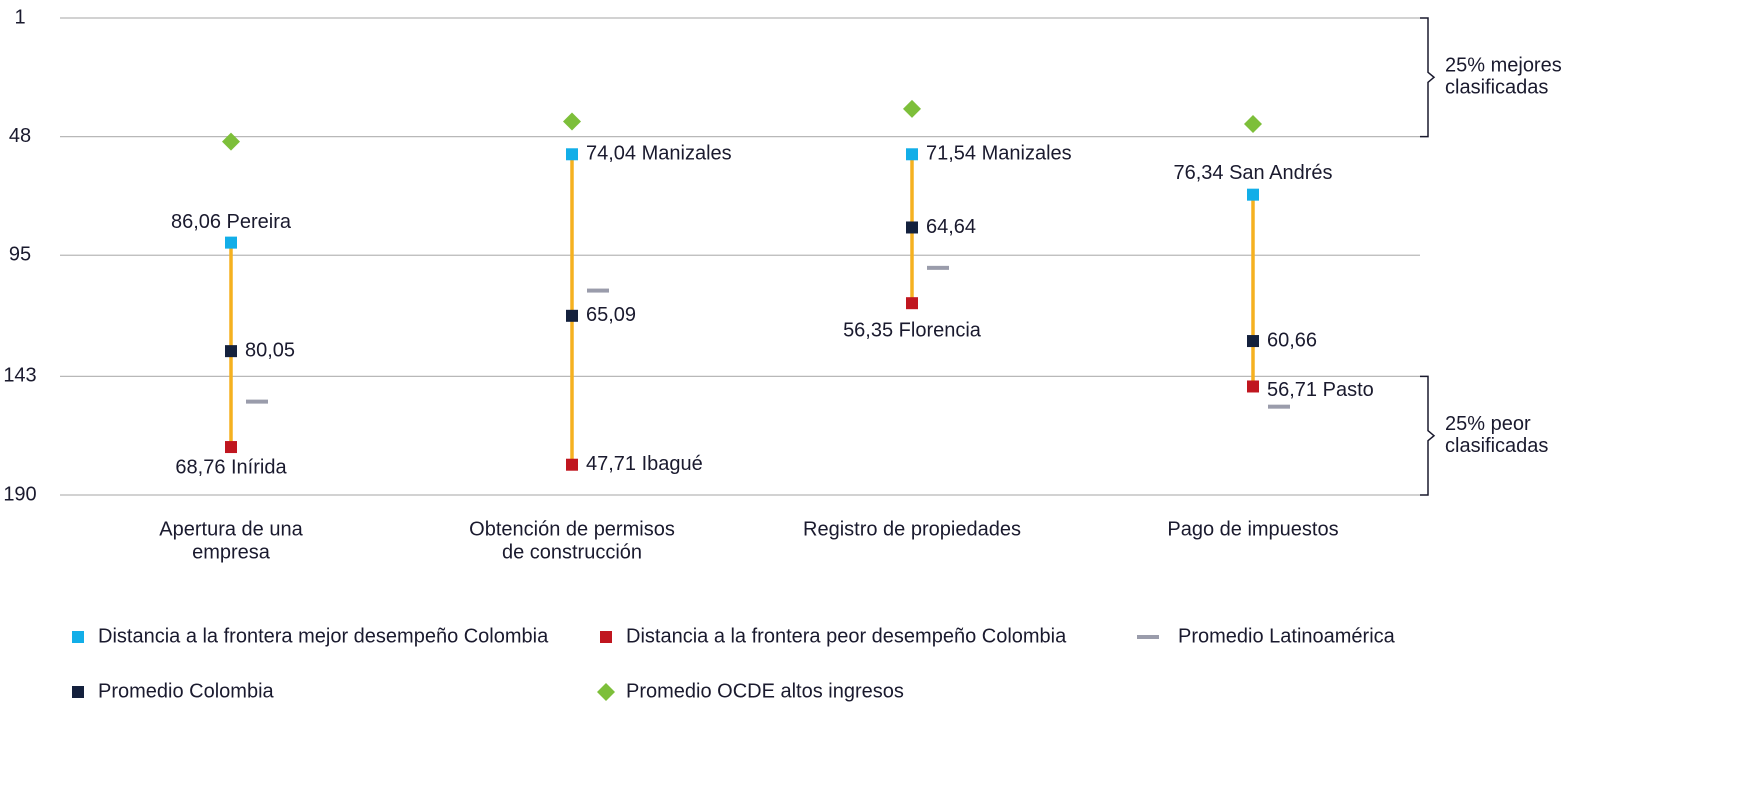 The image size is (1756, 790). I want to click on legend-label: Promedio Colombia, so click(186, 691).